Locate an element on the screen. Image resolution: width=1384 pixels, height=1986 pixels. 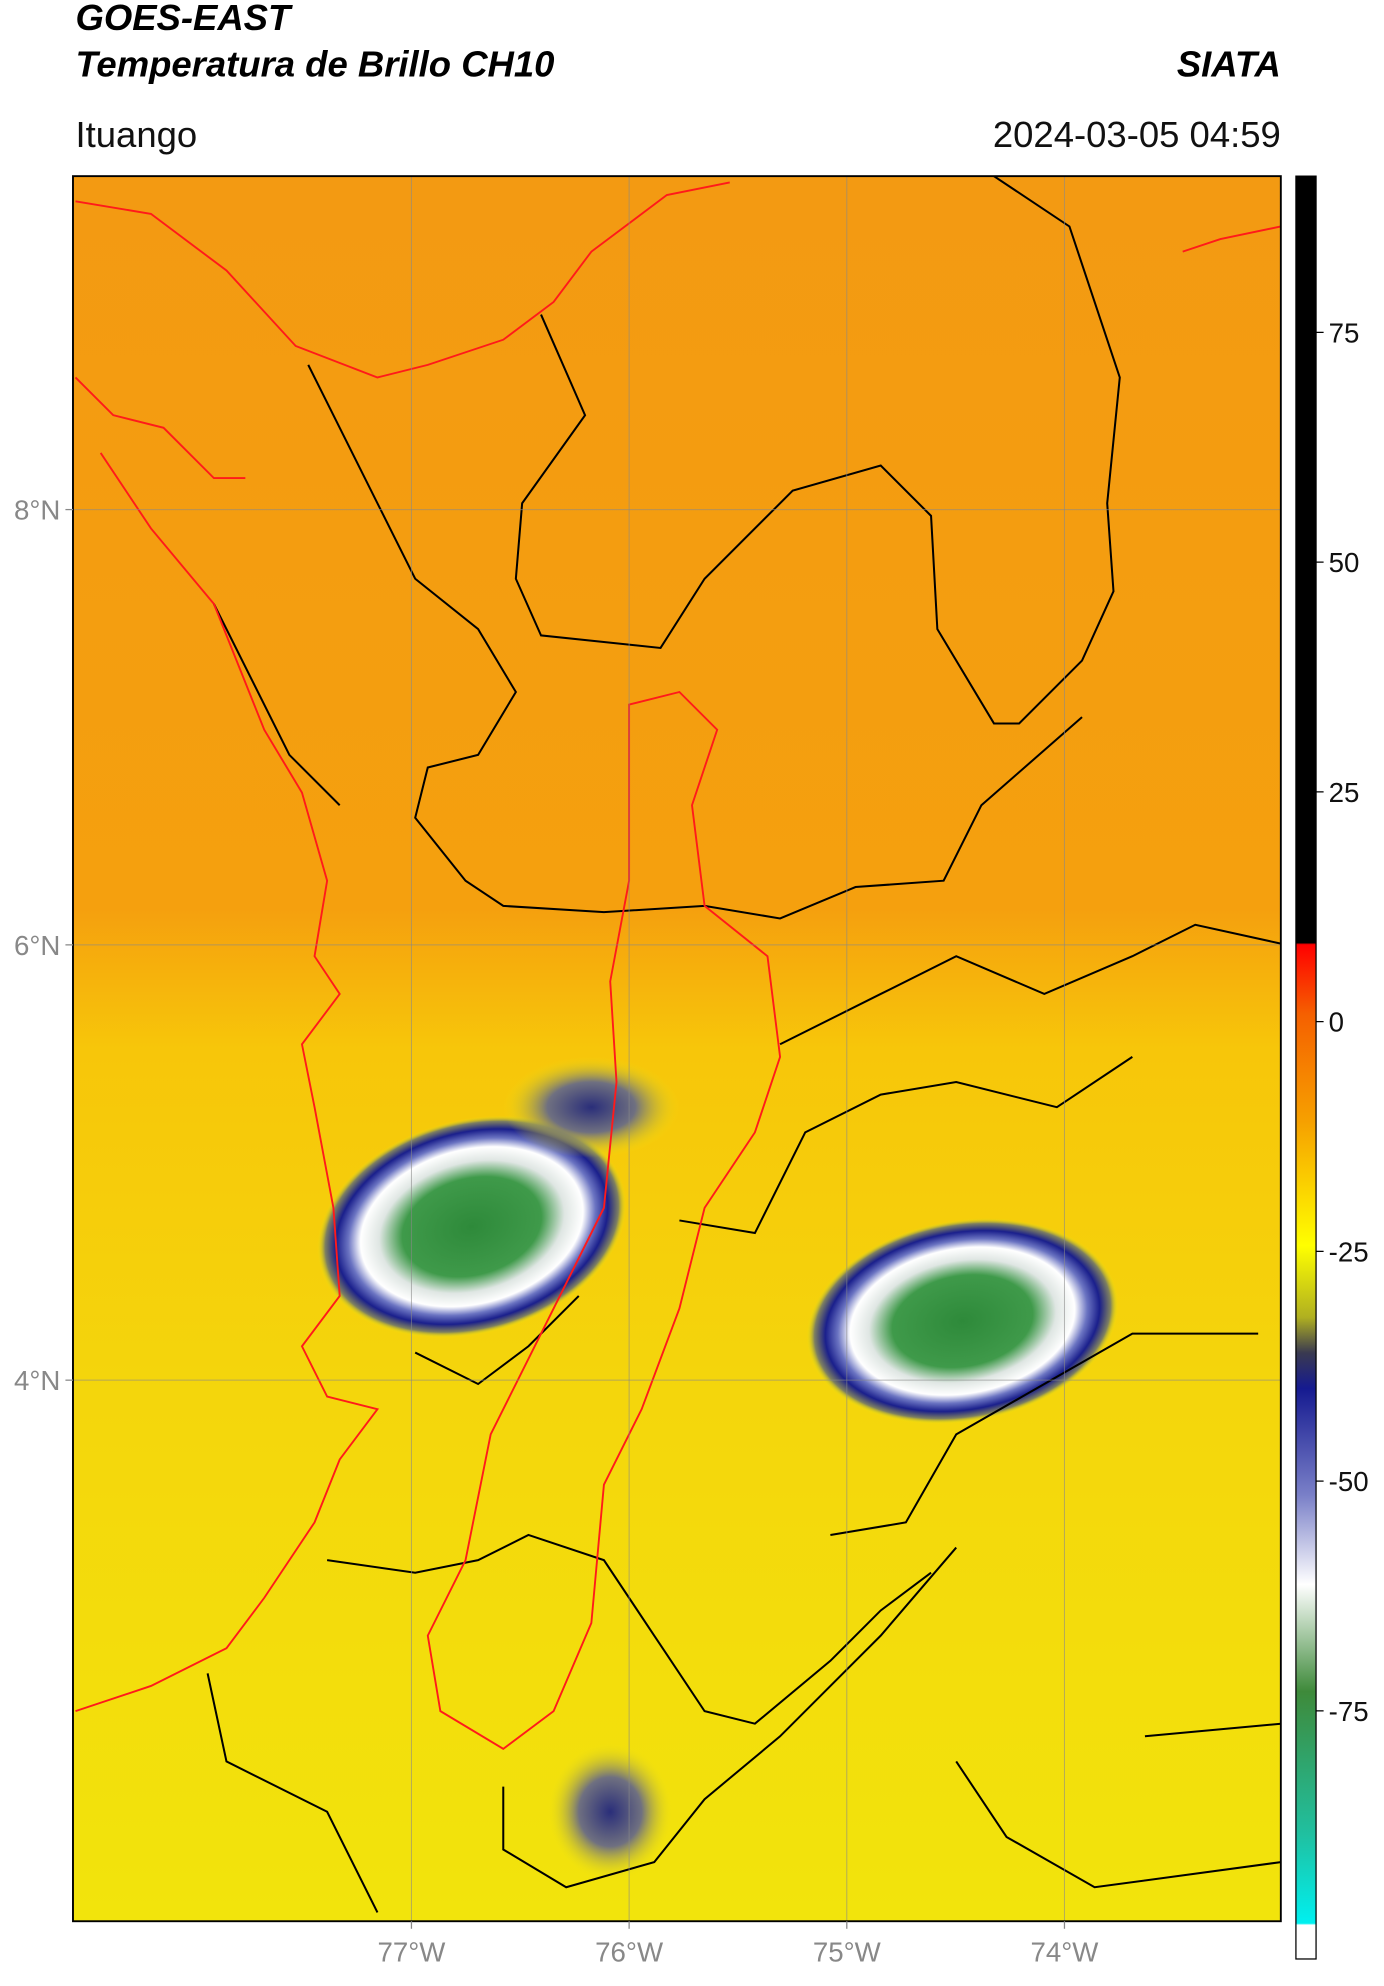
colorbar-tick-label: 75 is located at coordinates (1344, 332).